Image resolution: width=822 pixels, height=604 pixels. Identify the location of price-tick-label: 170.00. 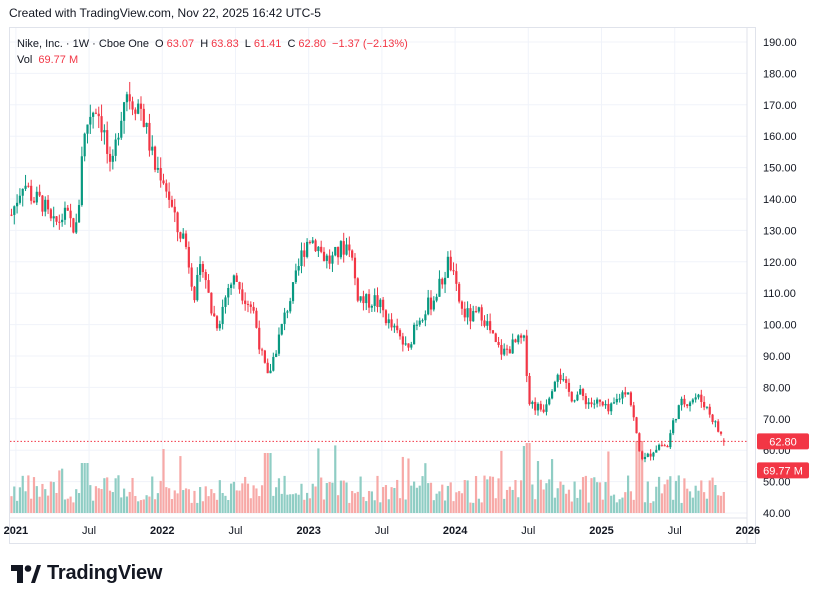
(780, 106).